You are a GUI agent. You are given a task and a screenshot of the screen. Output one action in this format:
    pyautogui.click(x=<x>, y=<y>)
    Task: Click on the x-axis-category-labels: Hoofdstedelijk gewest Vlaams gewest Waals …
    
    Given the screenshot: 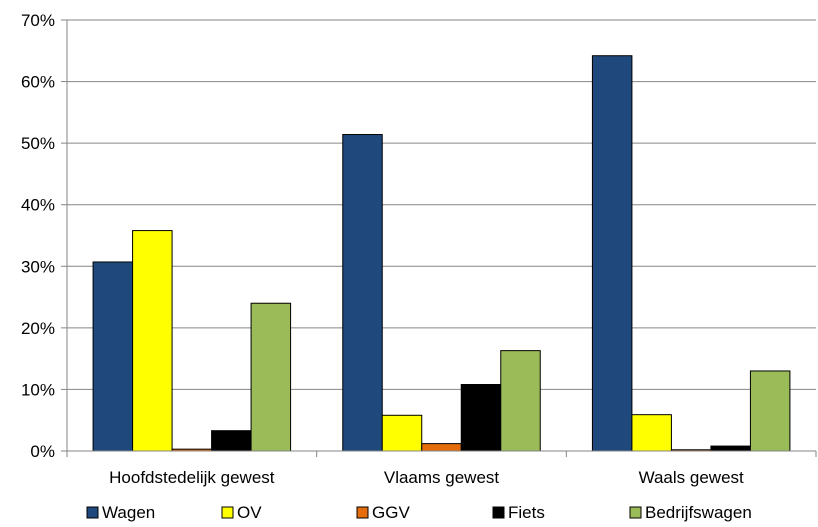 What is the action you would take?
    pyautogui.click(x=426, y=477)
    